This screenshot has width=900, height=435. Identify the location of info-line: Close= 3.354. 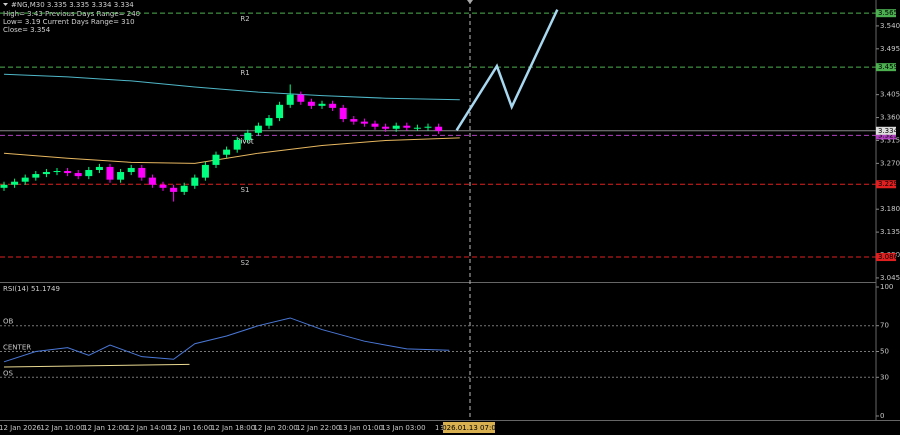
(27, 30).